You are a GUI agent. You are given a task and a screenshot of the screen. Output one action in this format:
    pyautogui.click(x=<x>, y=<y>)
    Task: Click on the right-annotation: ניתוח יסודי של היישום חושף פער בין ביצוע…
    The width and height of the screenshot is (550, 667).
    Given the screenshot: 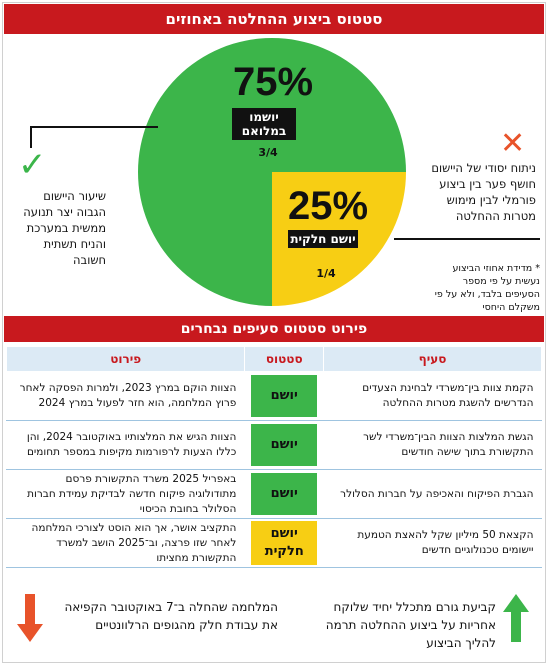 What is the action you would take?
    pyautogui.click(x=483, y=192)
    